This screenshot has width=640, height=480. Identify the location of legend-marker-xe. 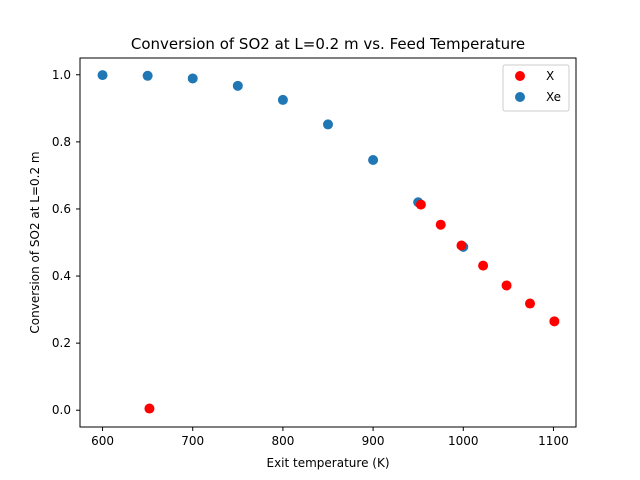
(520, 97).